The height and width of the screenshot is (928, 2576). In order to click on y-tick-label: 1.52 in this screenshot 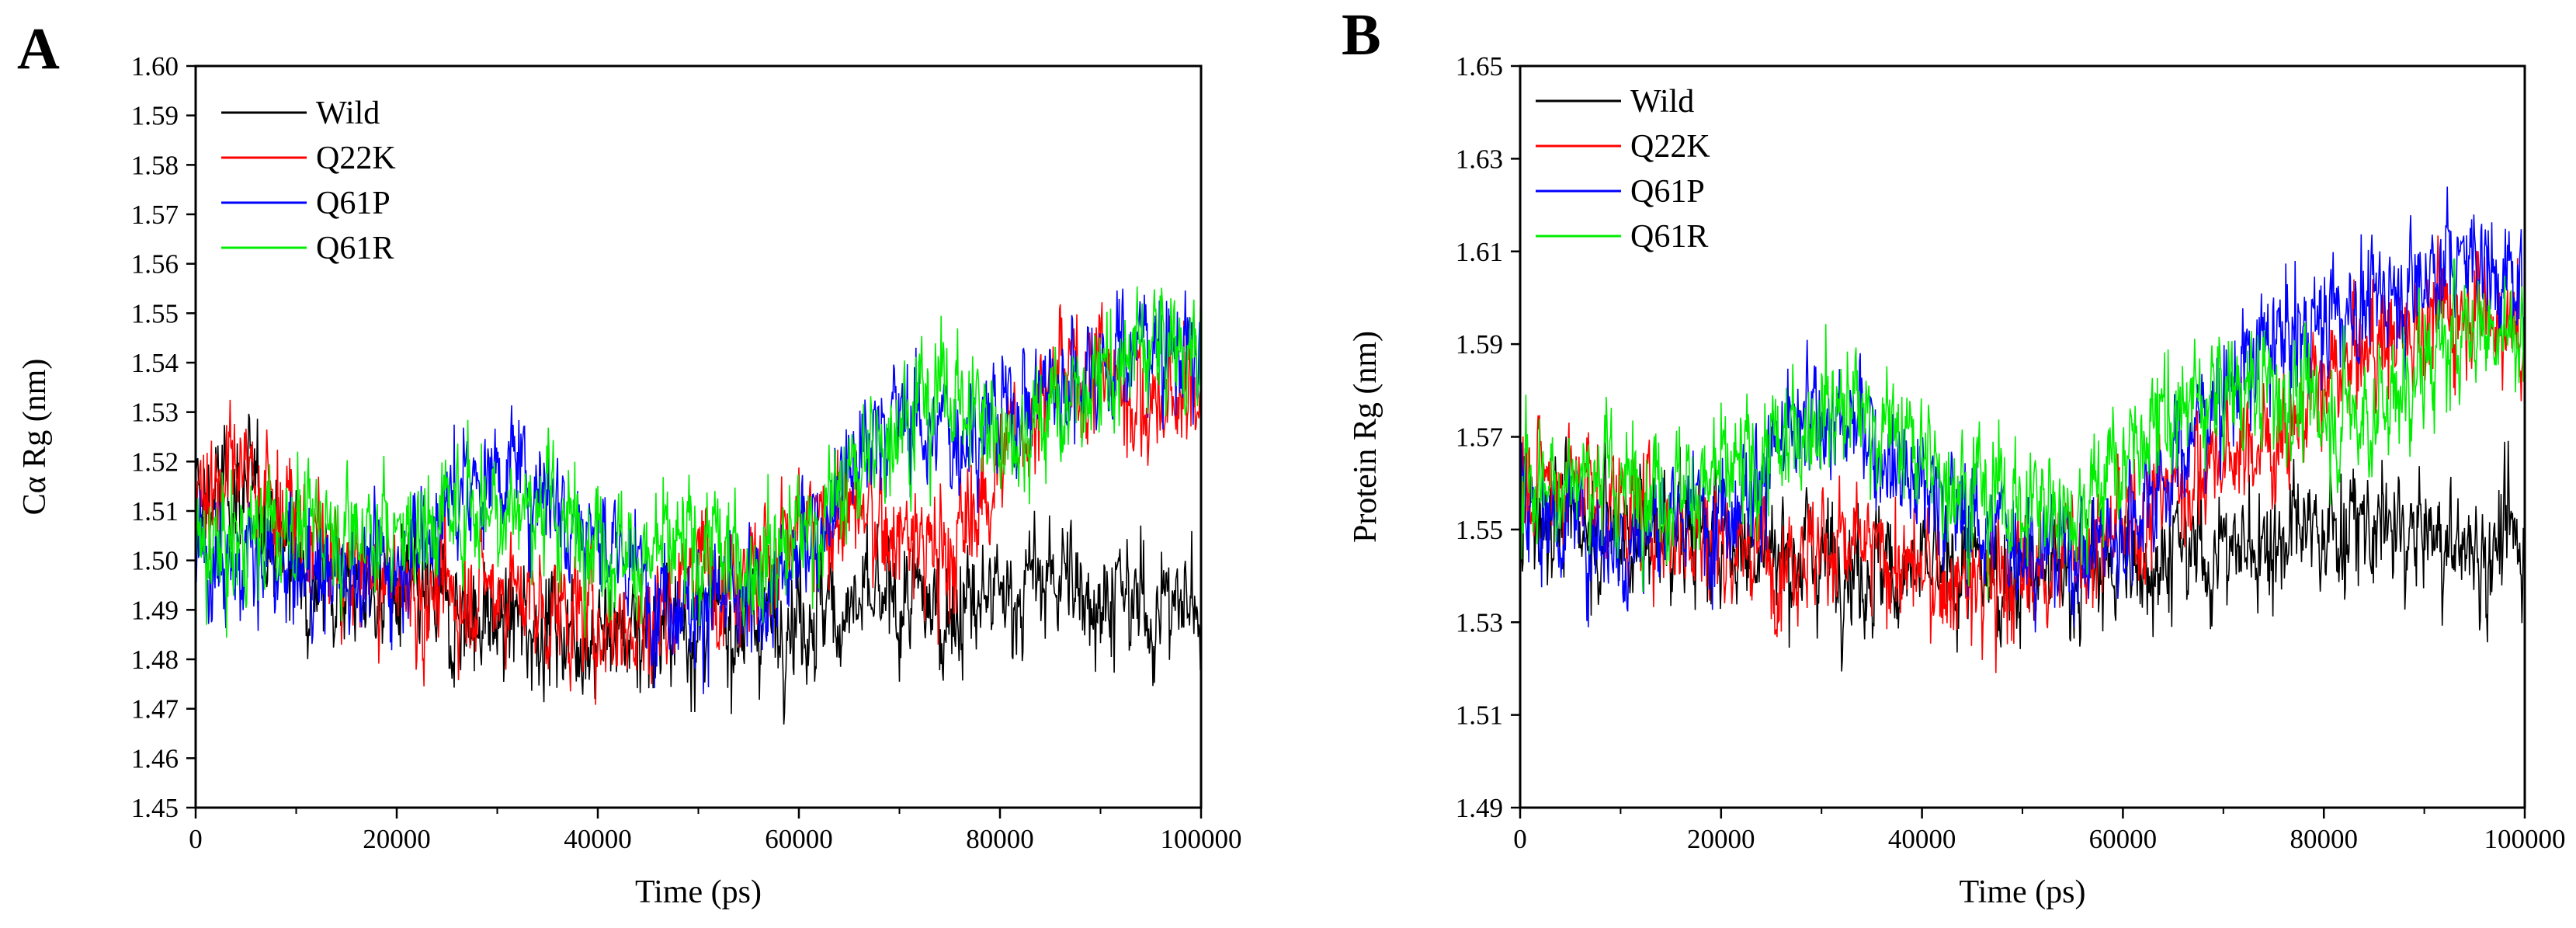, I will do `click(155, 462)`.